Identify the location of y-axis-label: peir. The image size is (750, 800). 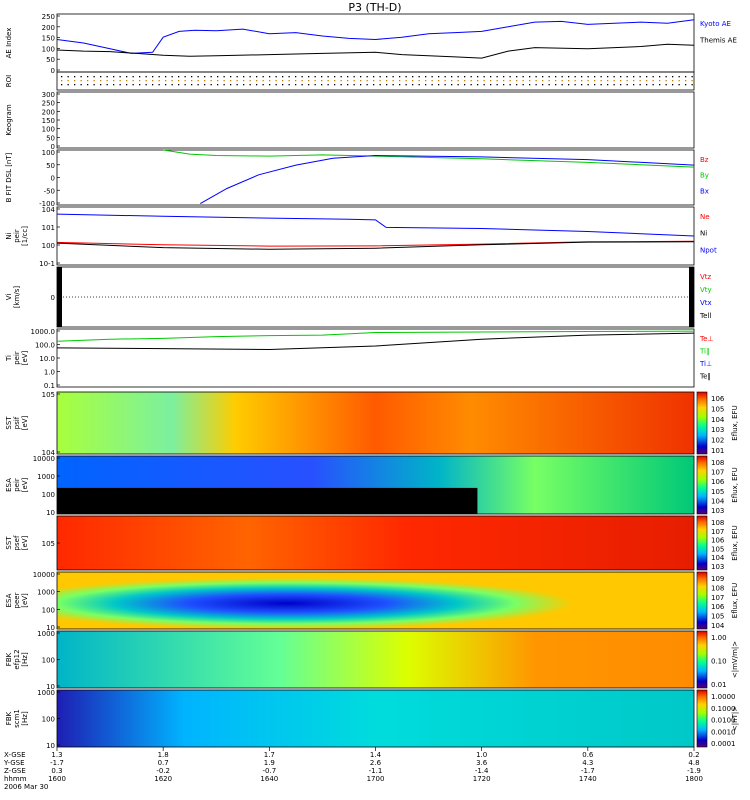
(17, 485).